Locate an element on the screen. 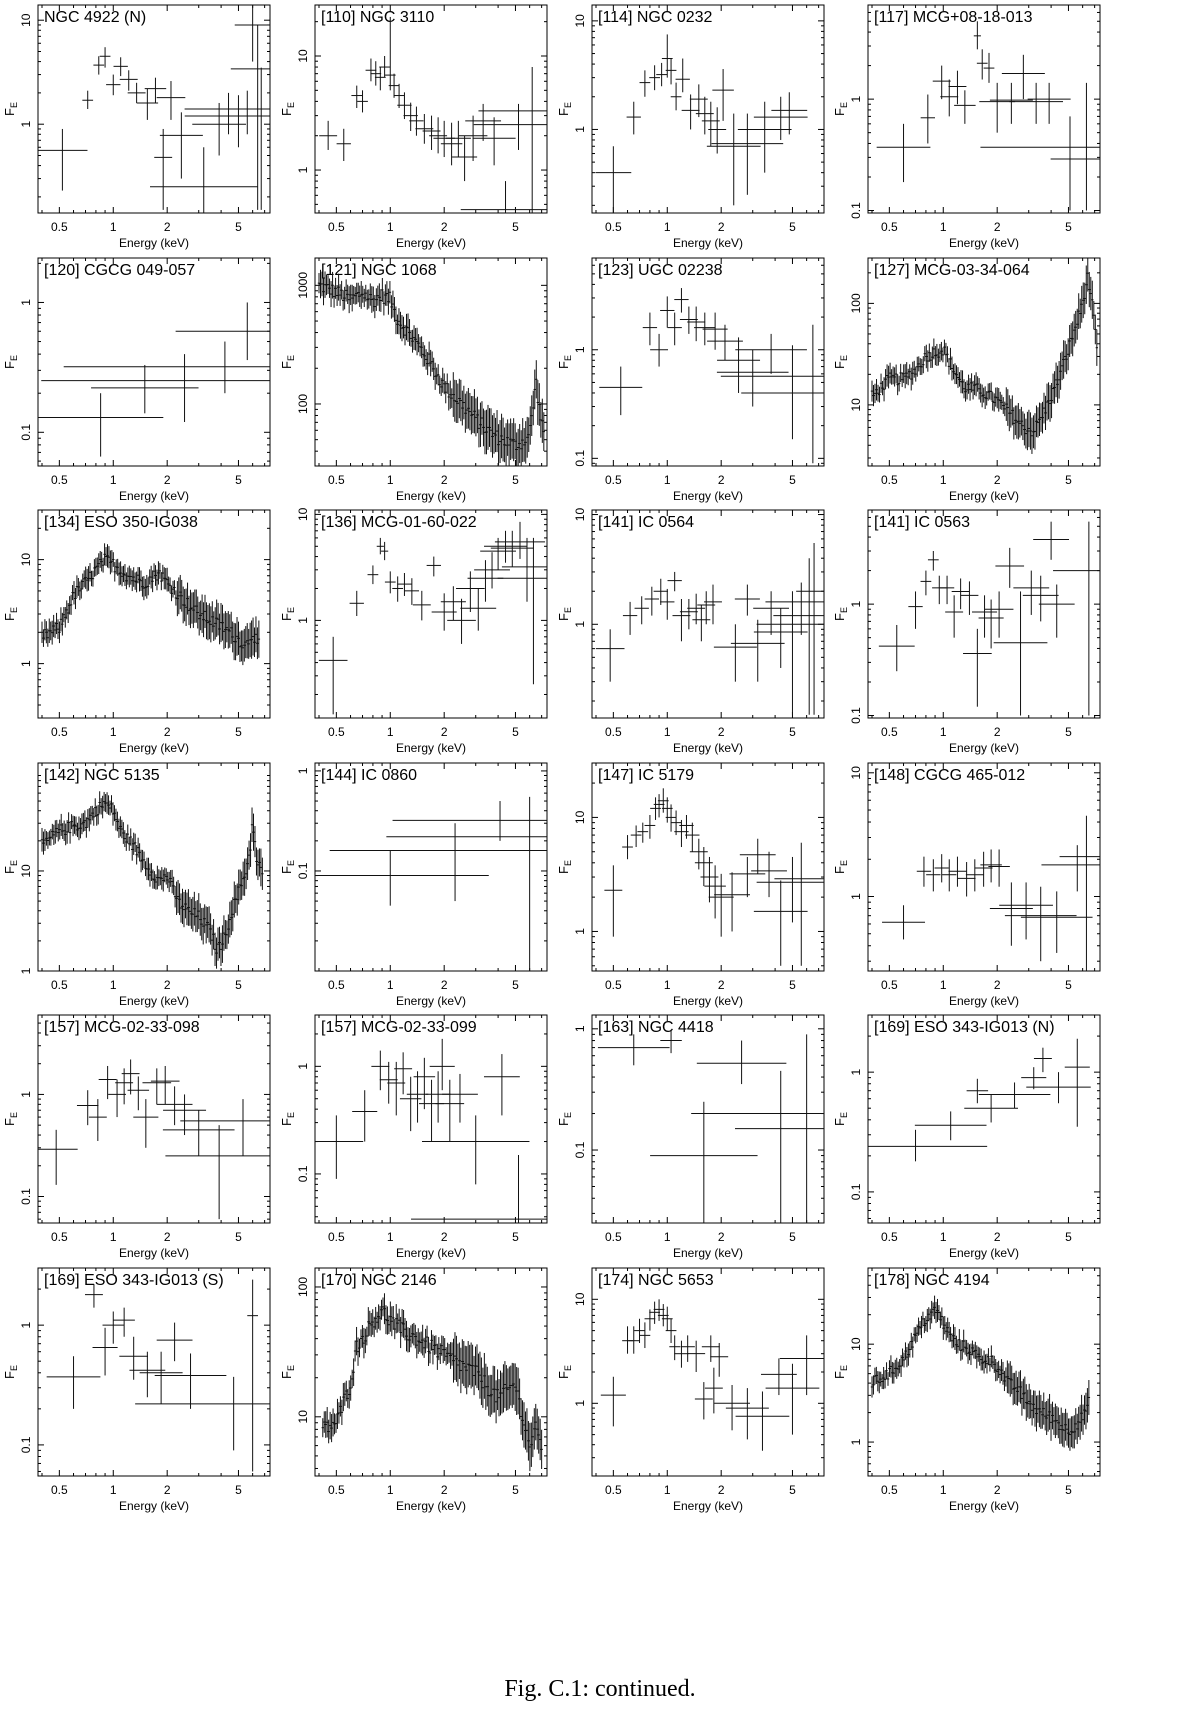 This screenshot has height=1718, width=1200. panel-title: [157] MCG-02-33-099 is located at coordinates (399, 1027).